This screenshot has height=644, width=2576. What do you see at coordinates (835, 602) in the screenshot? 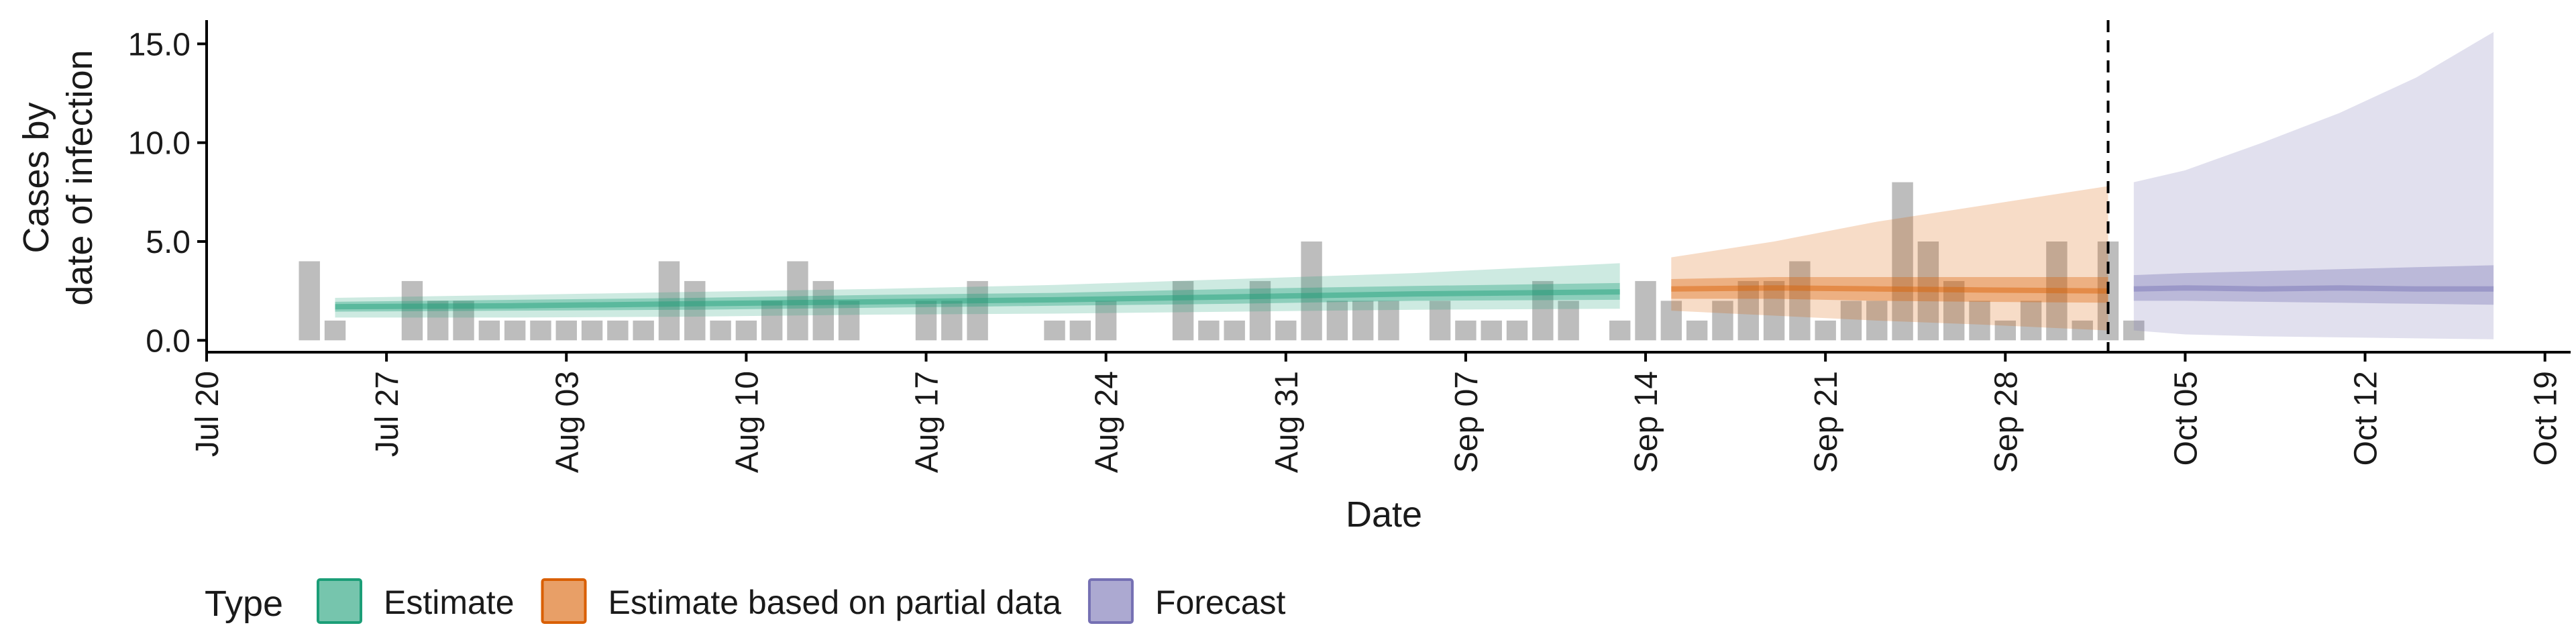
I see `legend-label-estimate-based-on-partial-data: Estimate based on partial data` at bounding box center [835, 602].